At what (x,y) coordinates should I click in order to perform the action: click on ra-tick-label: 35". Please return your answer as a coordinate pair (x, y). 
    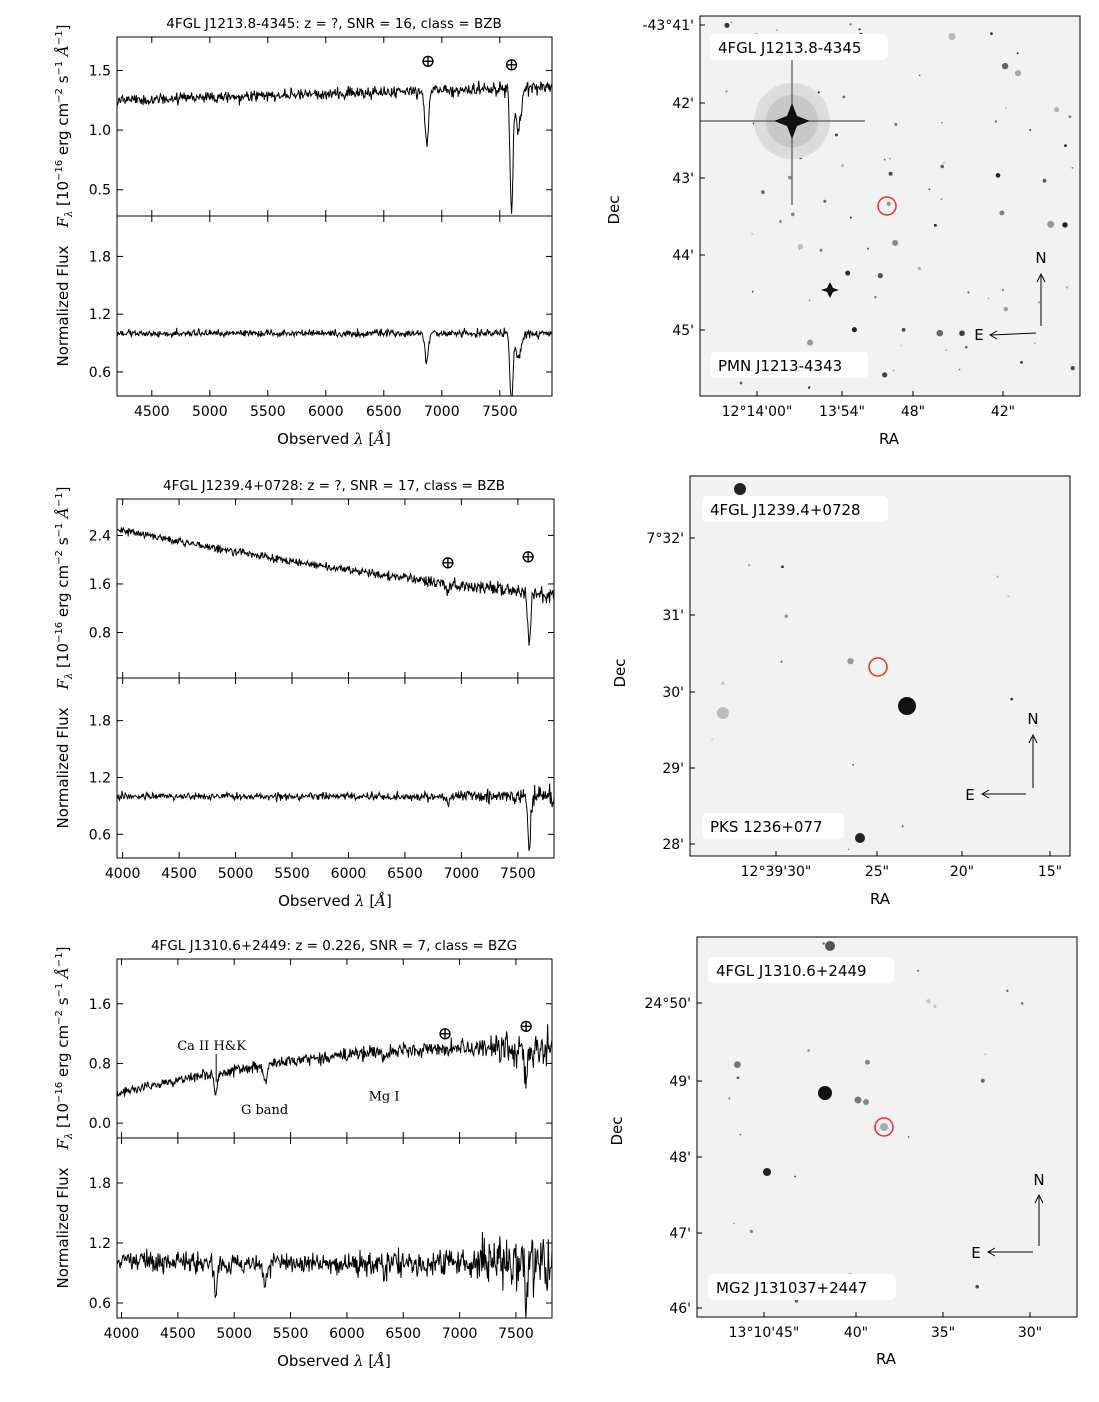
    Looking at the image, I should click on (943, 1333).